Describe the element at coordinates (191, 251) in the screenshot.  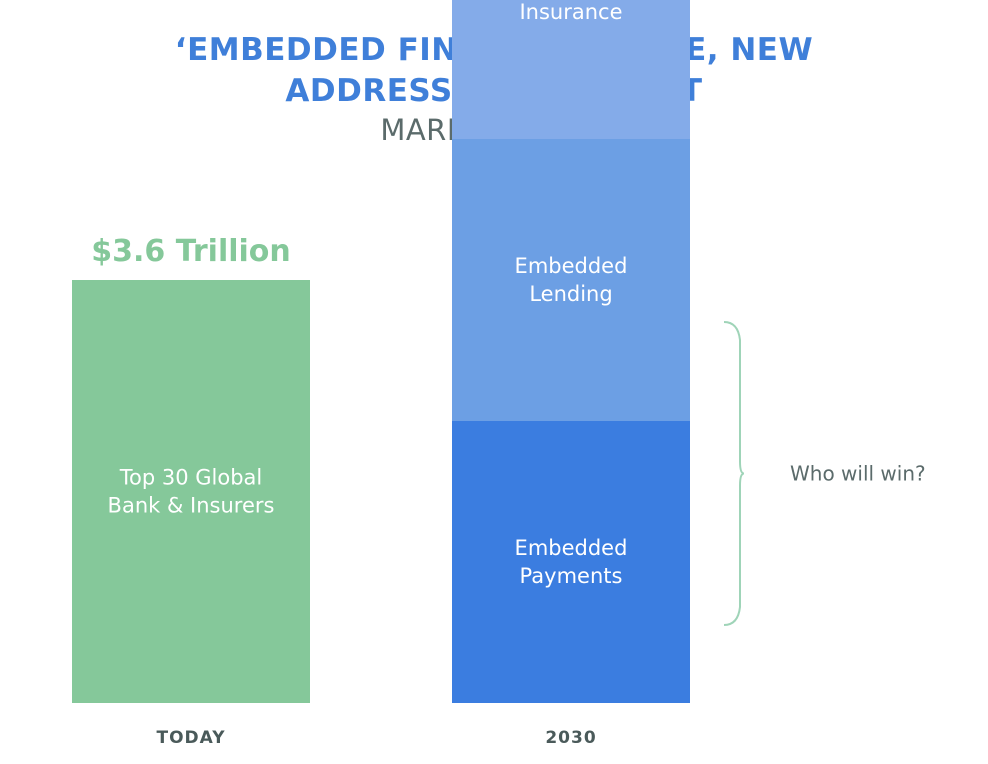
I see `total-label-today: $3.6 Trillion` at that location.